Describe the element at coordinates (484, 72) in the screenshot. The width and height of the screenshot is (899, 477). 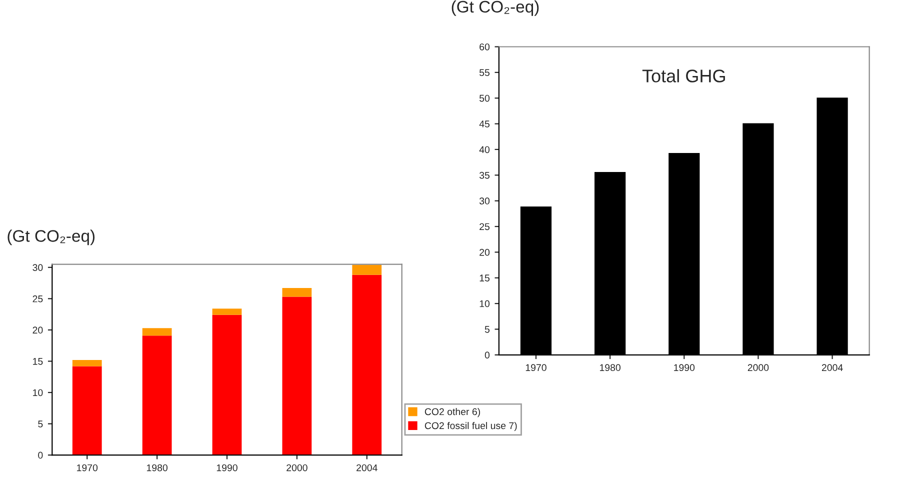
I see `y-tick-label: 55` at that location.